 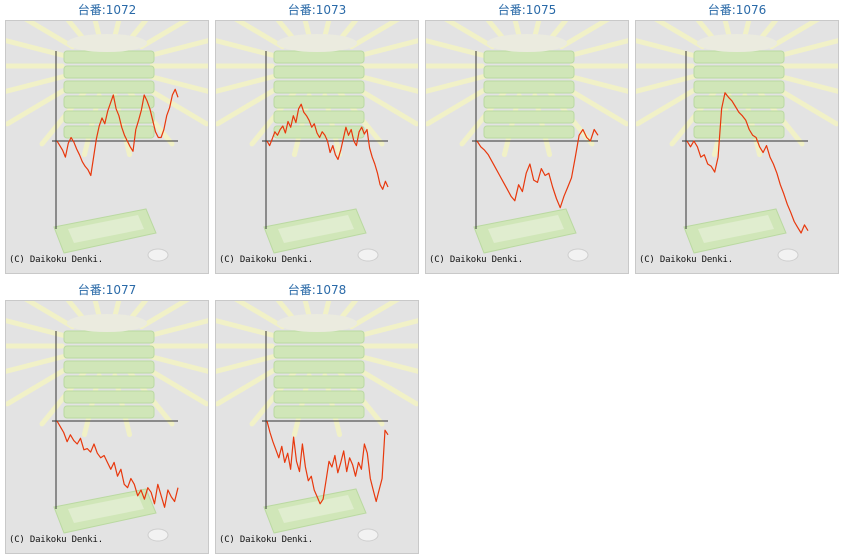 I want to click on chart-title: 台番:1073, so click(x=317, y=10).